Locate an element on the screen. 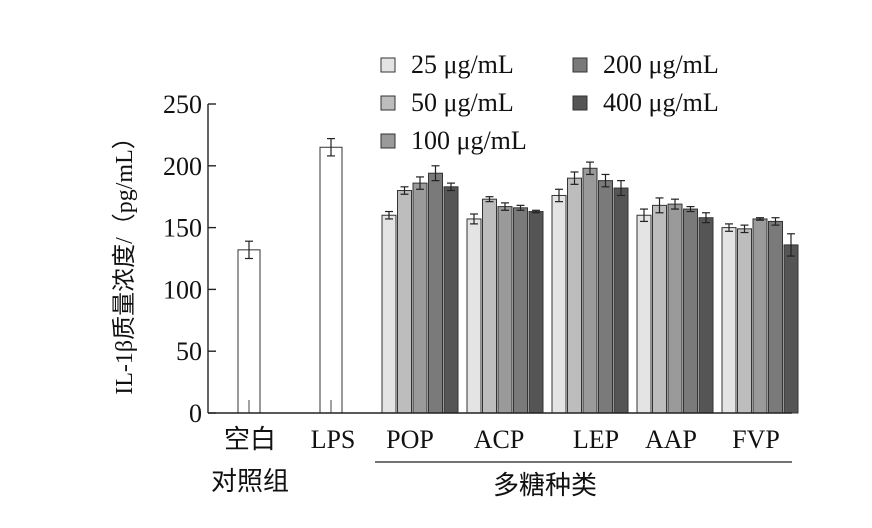  legend-label: 200 μg/mL is located at coordinates (661, 64).